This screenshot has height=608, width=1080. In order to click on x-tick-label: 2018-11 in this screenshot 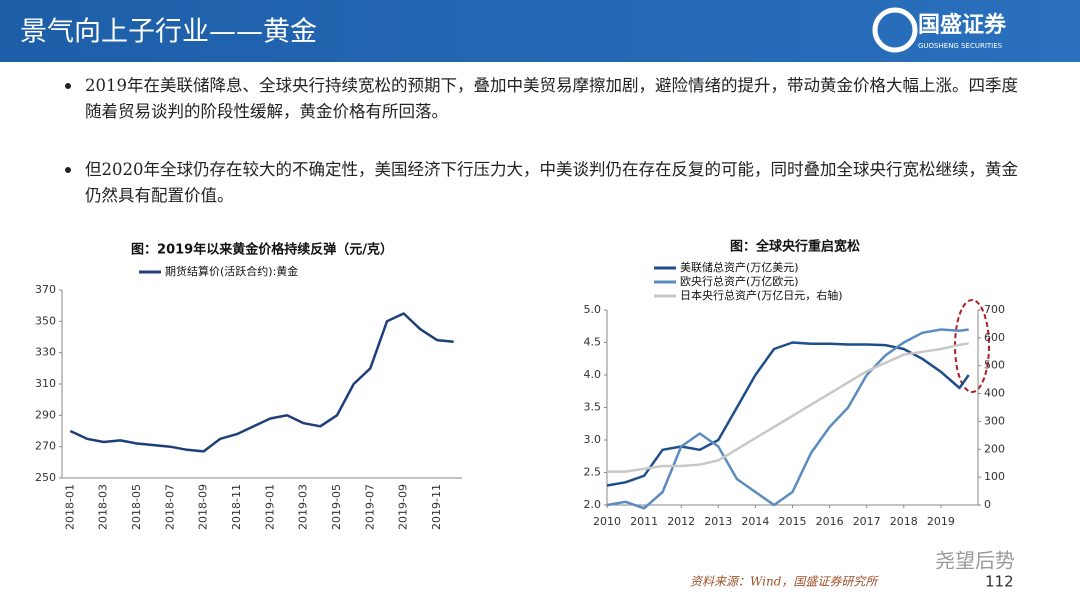, I will do `click(236, 507)`.